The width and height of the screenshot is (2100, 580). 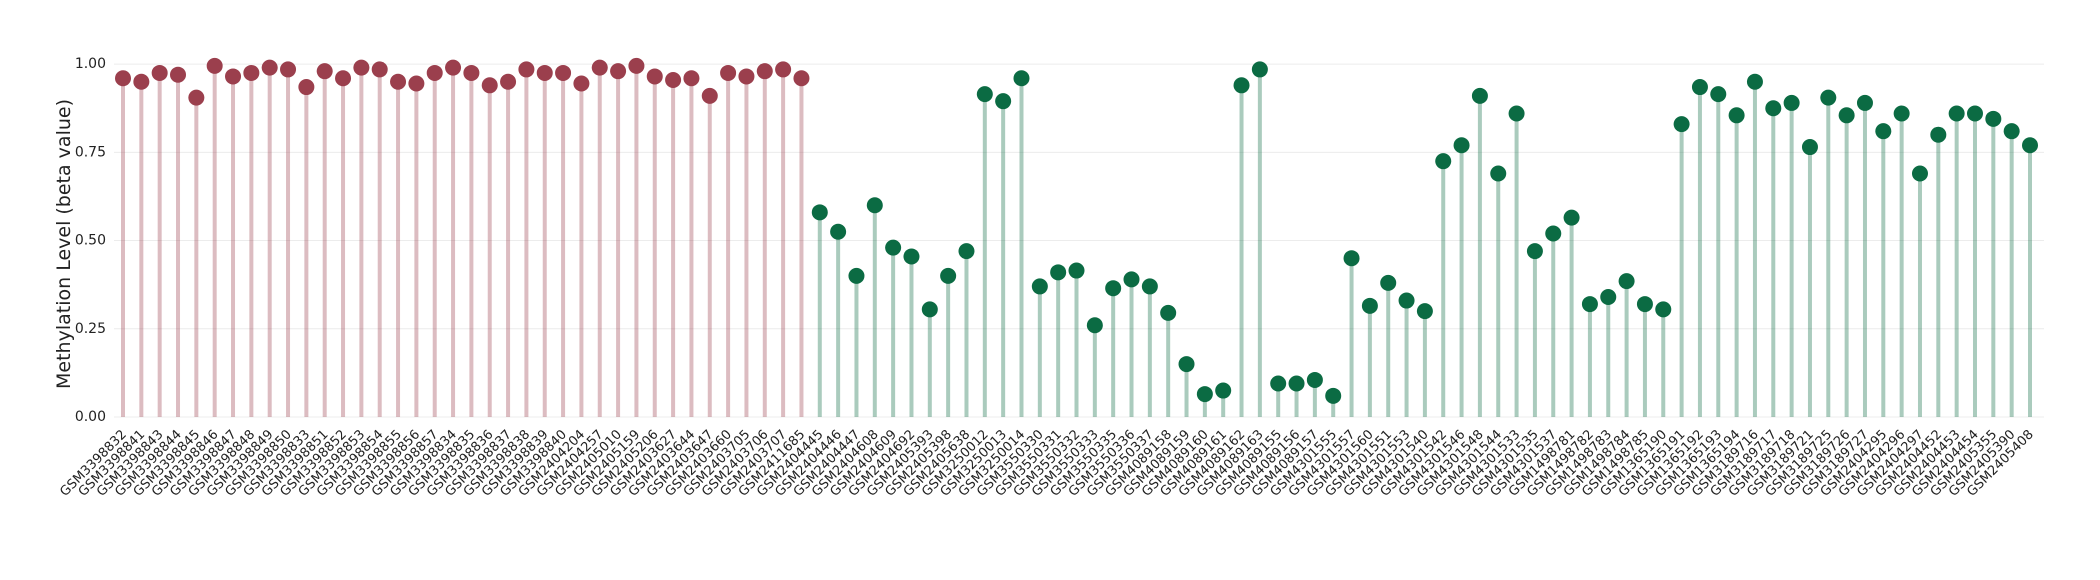 What do you see at coordinates (90, 152) in the screenshot?
I see `y-tick-label: 0.75` at bounding box center [90, 152].